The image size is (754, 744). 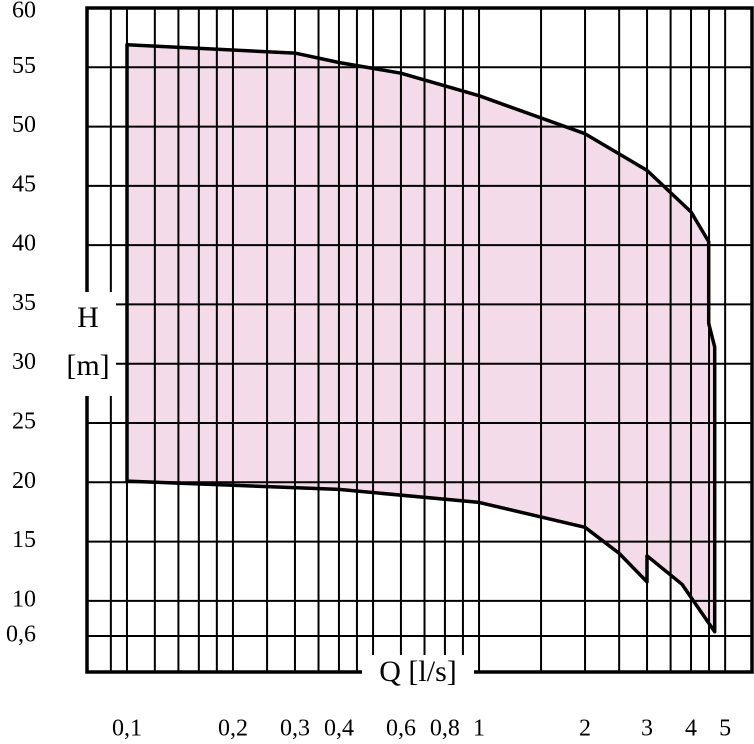 What do you see at coordinates (24, 303) in the screenshot?
I see `y-tick-label: 35` at bounding box center [24, 303].